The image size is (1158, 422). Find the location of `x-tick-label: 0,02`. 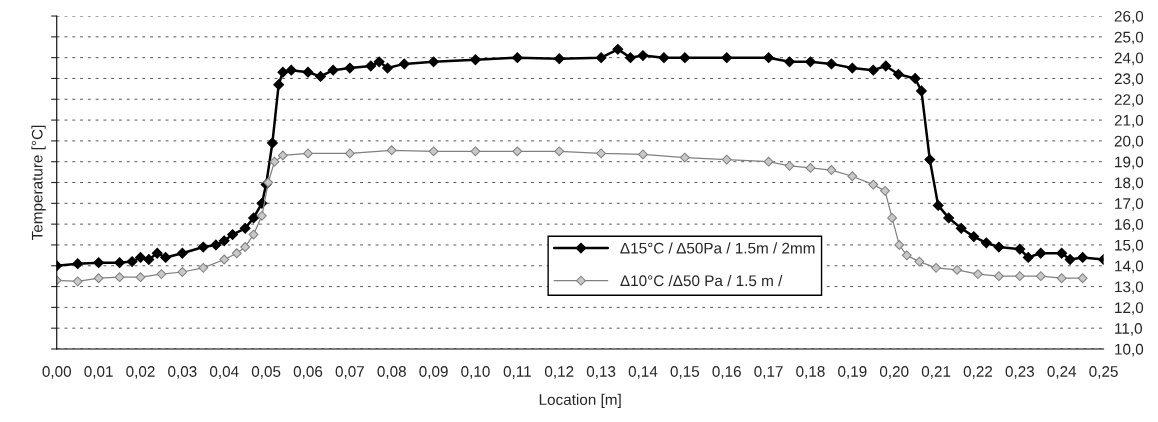

x-tick-label: 0,02 is located at coordinates (140, 372).